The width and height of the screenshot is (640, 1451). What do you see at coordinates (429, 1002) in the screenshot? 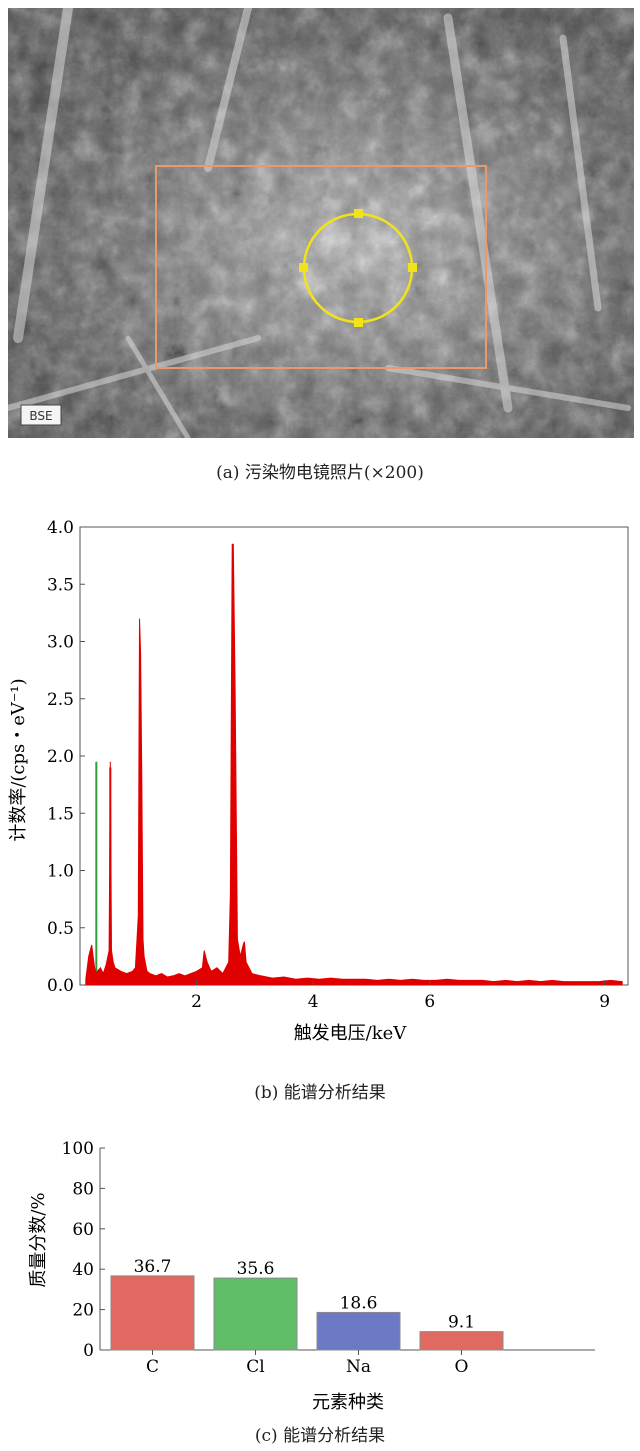
I see `spectrum-x-tick-label: 6` at bounding box center [429, 1002].